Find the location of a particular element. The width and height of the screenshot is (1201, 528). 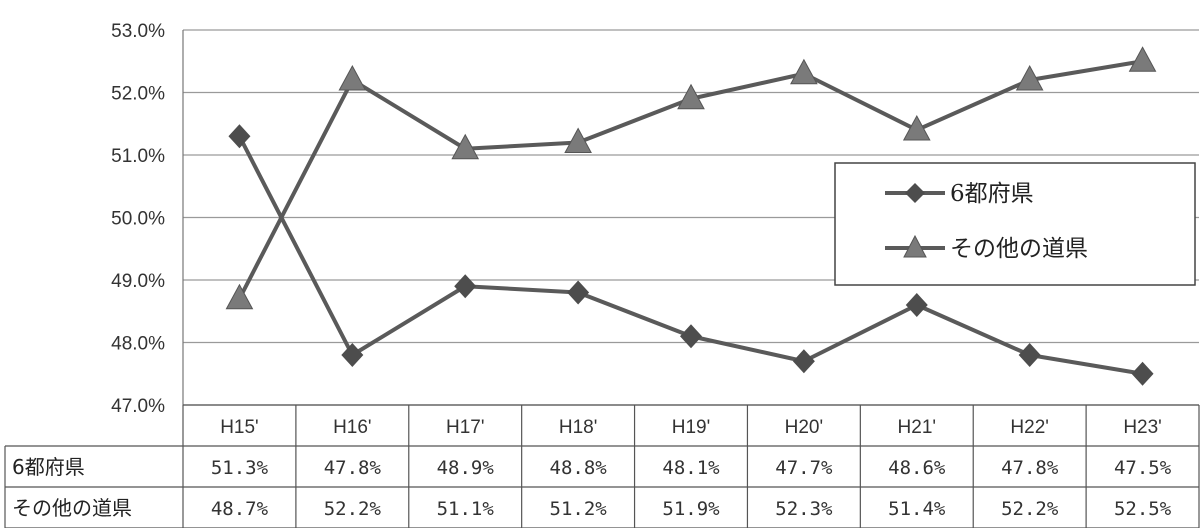

y-tick-label: 51.0% is located at coordinates (138, 156).